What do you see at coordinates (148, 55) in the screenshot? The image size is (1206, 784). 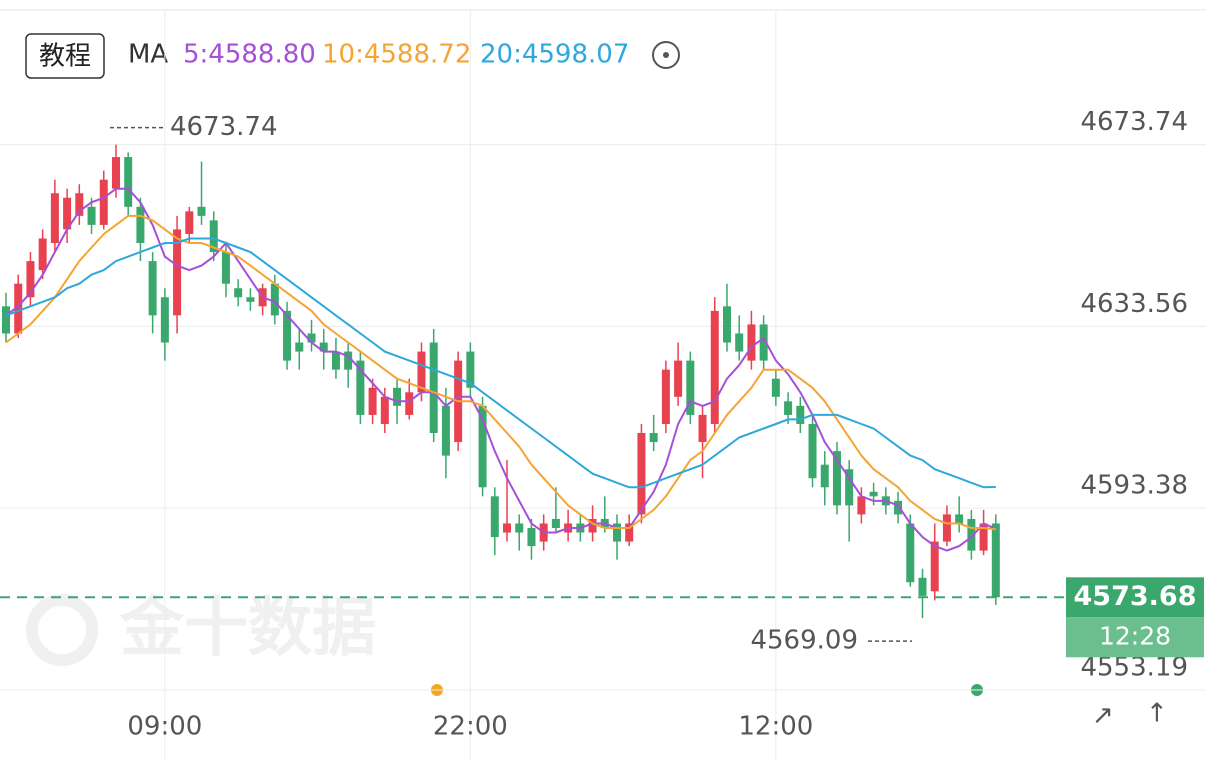 I see `ma-label: MA` at bounding box center [148, 55].